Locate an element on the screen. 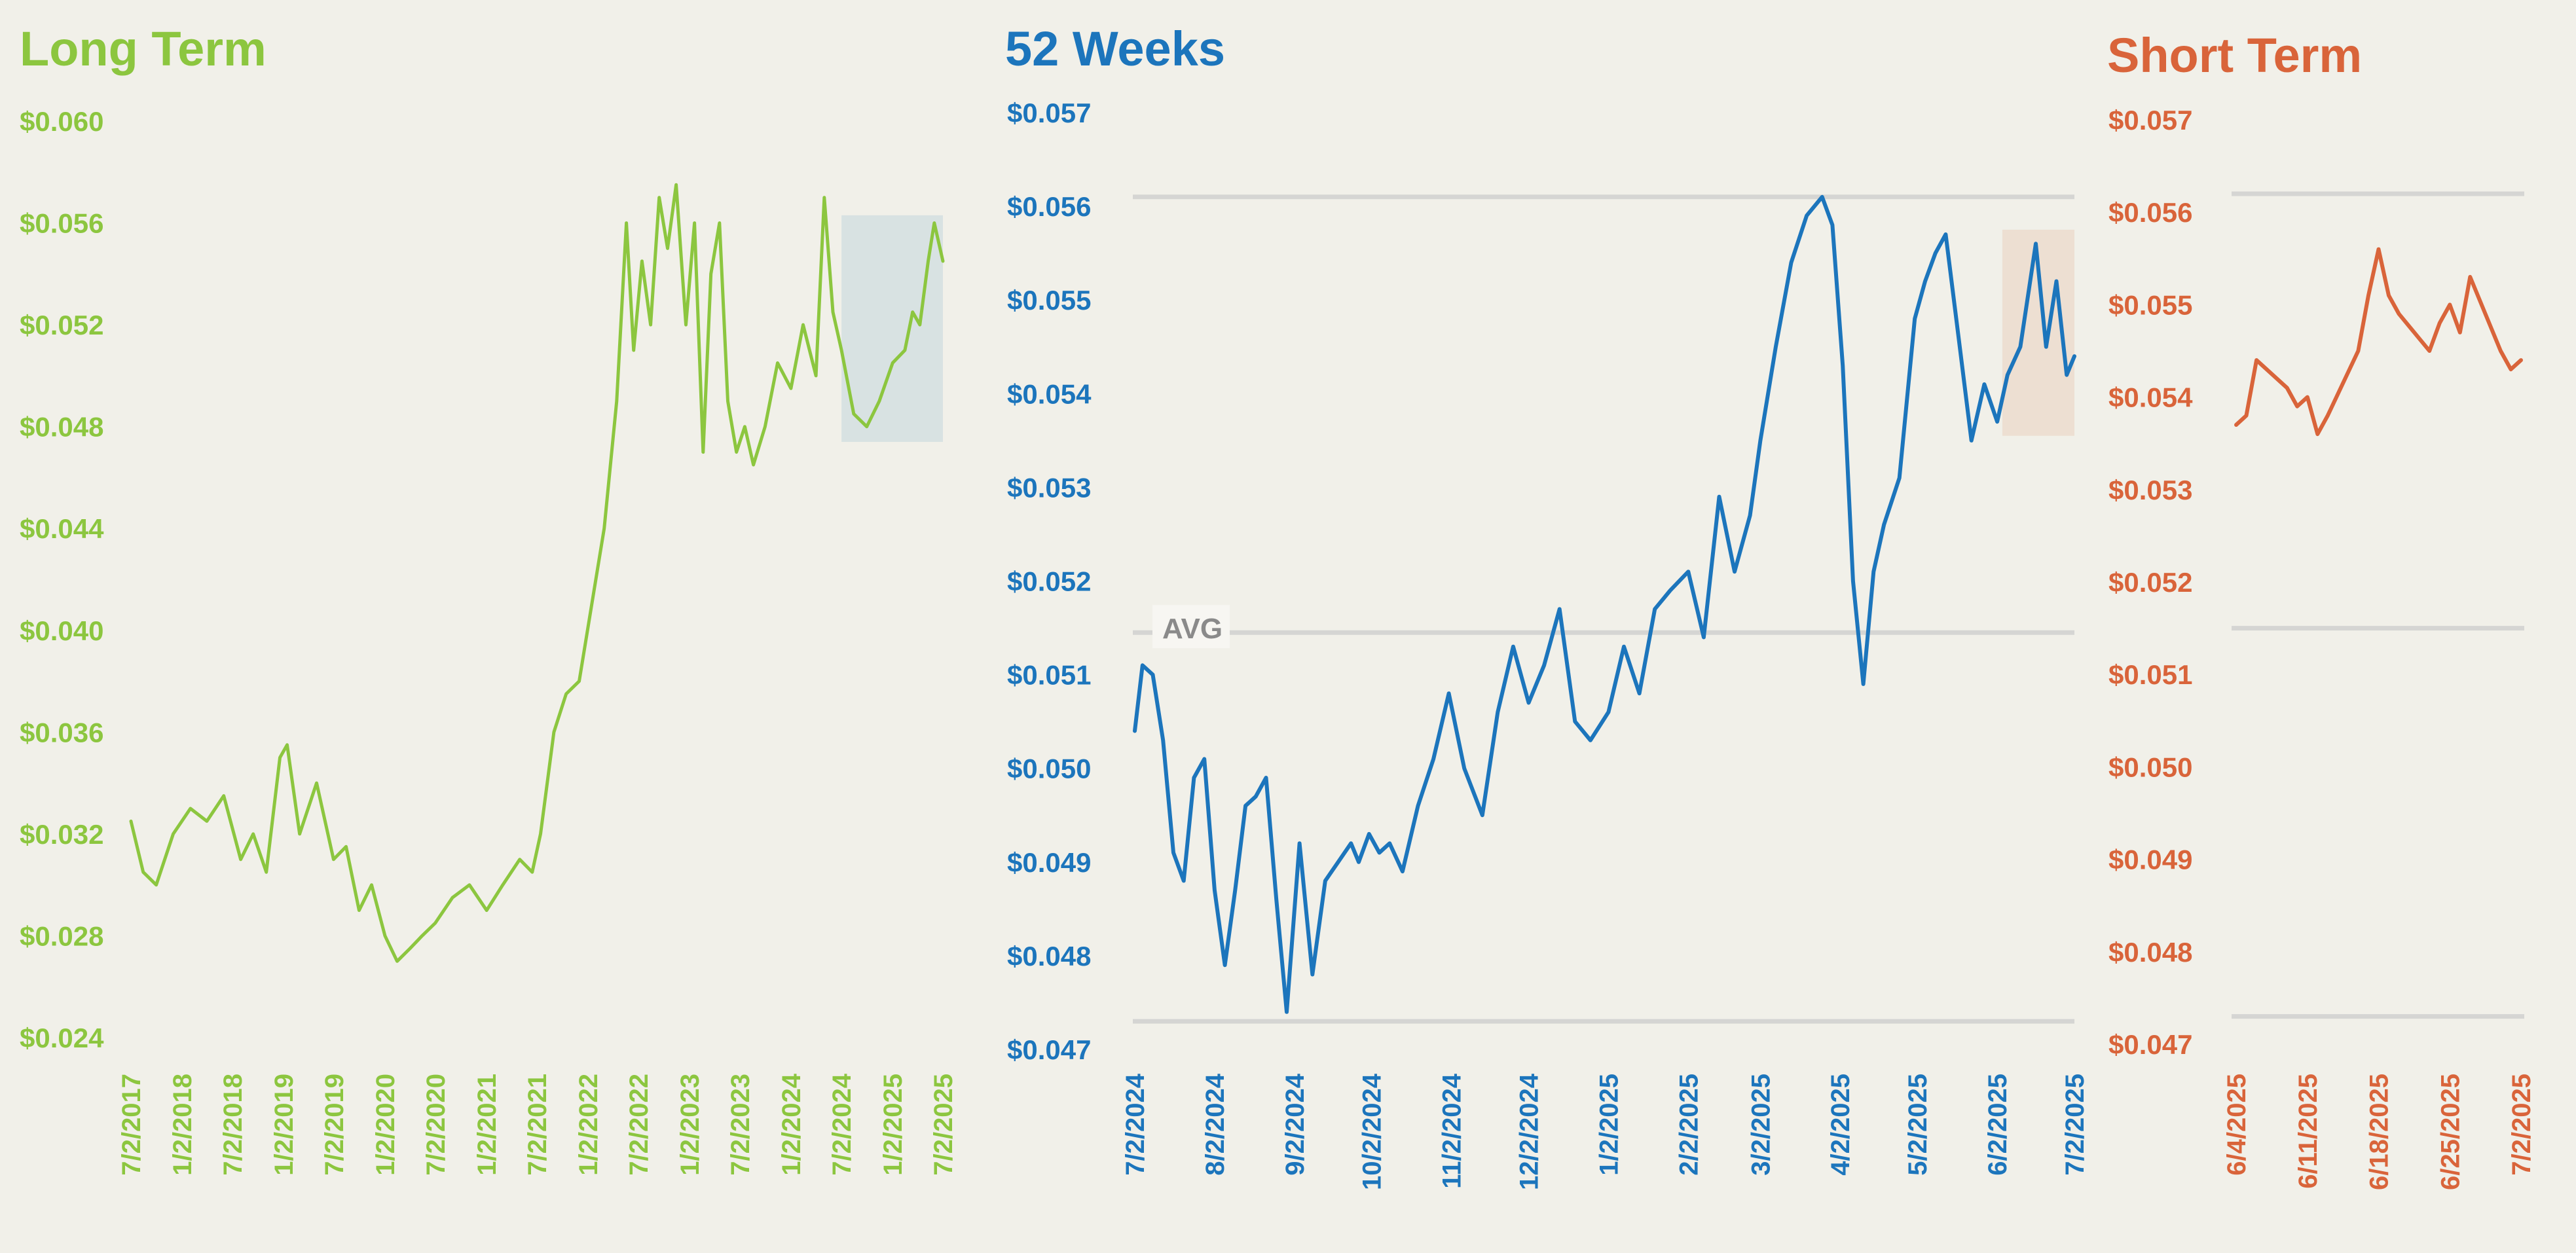  long-x-tick-label: 7/2/2021 is located at coordinates (537, 1125).